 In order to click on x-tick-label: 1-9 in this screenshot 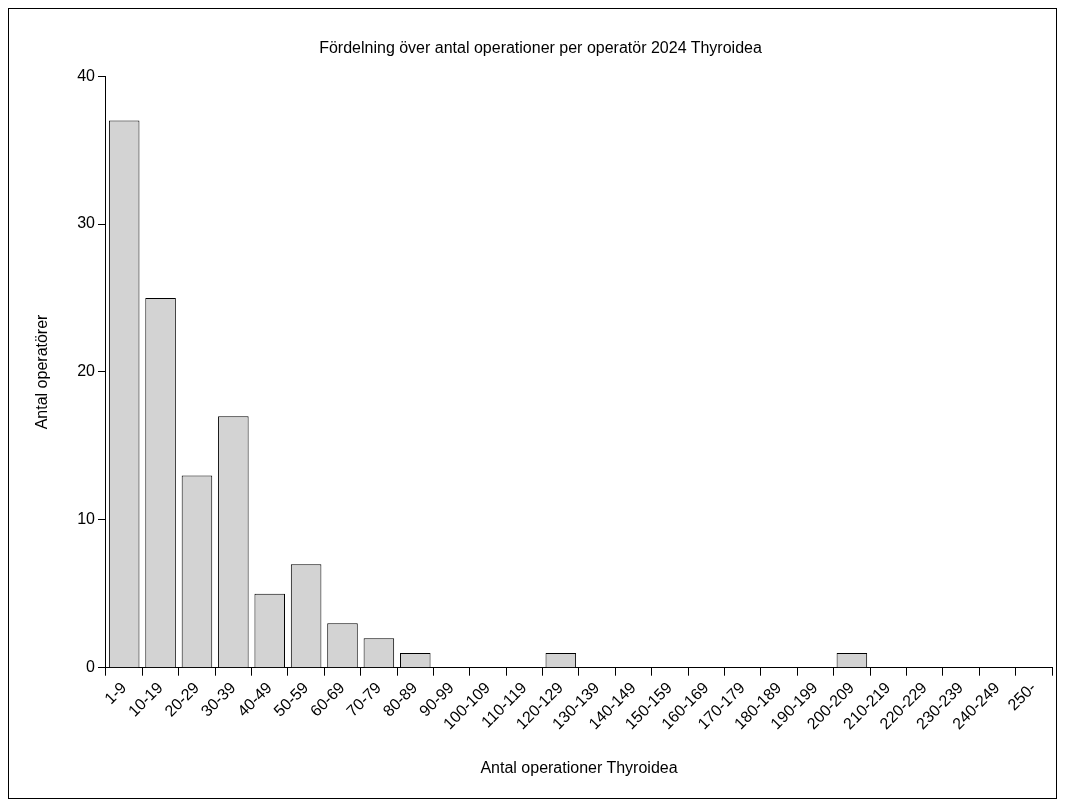, I will do `click(115, 693)`.